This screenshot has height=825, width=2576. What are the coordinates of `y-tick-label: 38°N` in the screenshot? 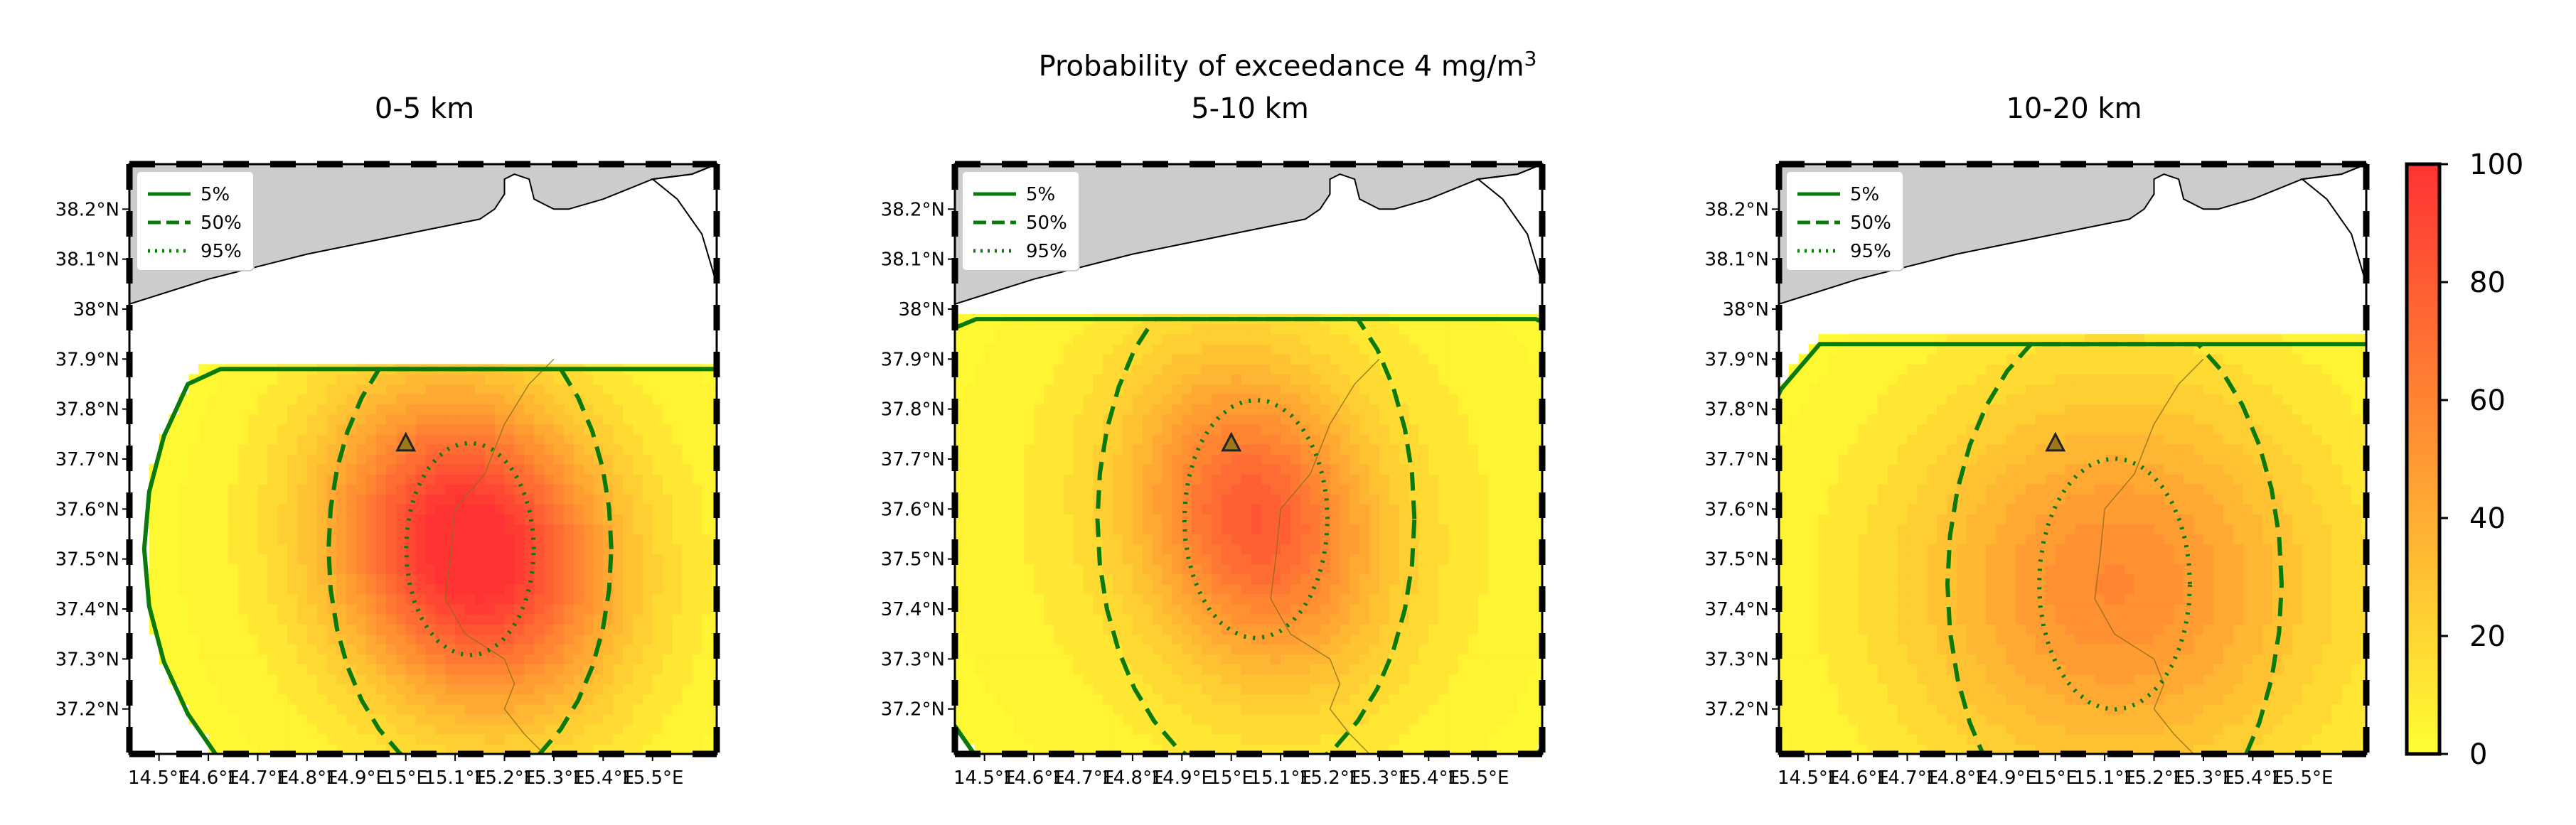 It's located at (96, 309).